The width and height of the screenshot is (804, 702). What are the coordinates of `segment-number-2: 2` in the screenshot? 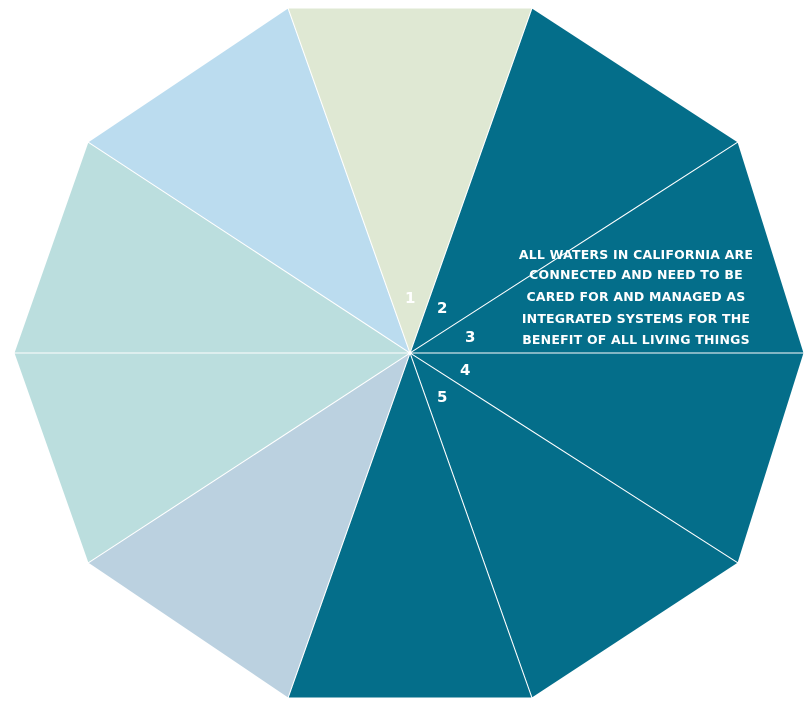 It's located at (442, 308).